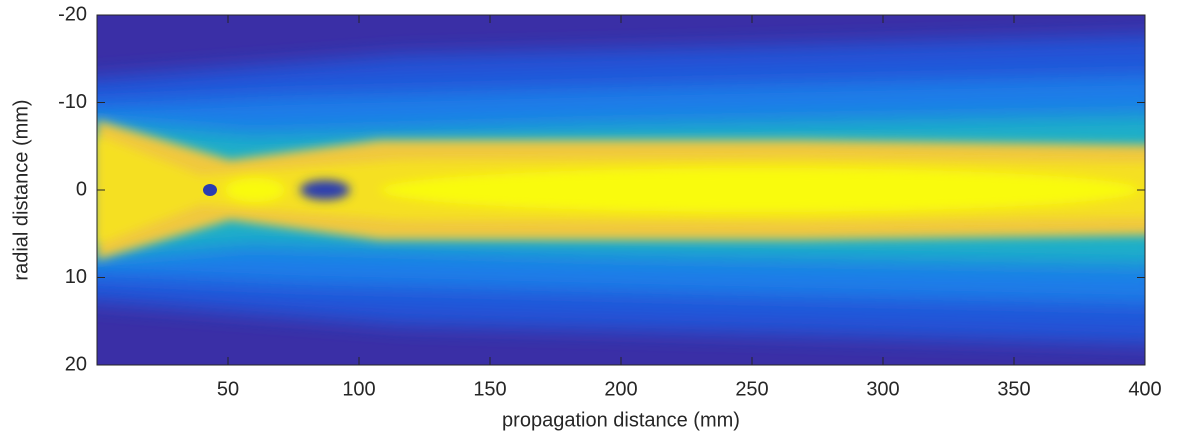  Describe the element at coordinates (76, 277) in the screenshot. I see `y-tick-label: 10` at that location.